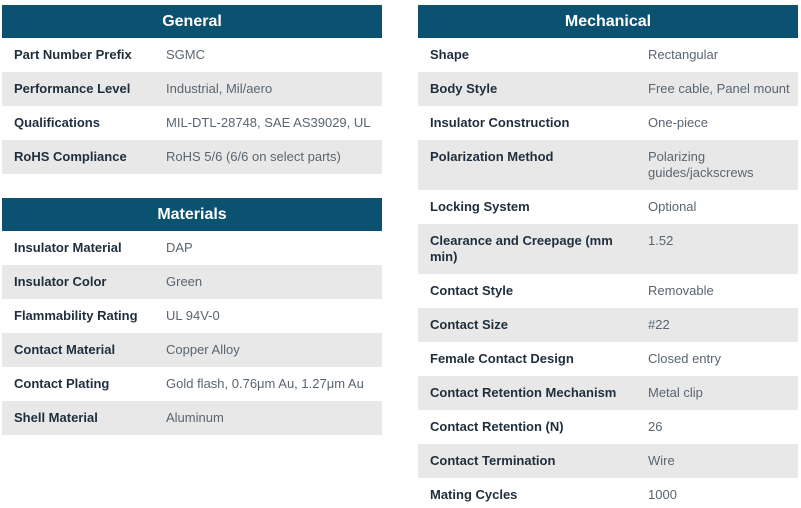 Image resolution: width=801 pixels, height=508 pixels. I want to click on spec-label-cell: Female Contact Design, so click(502, 358).